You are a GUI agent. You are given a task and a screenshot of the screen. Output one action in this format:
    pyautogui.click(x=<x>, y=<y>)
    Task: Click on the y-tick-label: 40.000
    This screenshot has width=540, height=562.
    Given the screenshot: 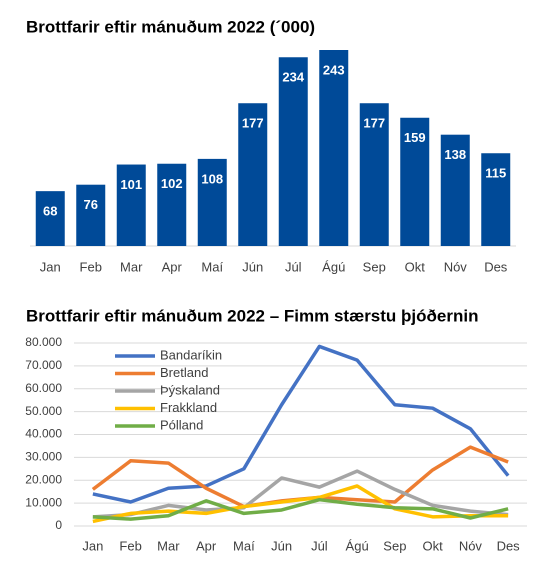 What is the action you would take?
    pyautogui.click(x=43, y=434)
    